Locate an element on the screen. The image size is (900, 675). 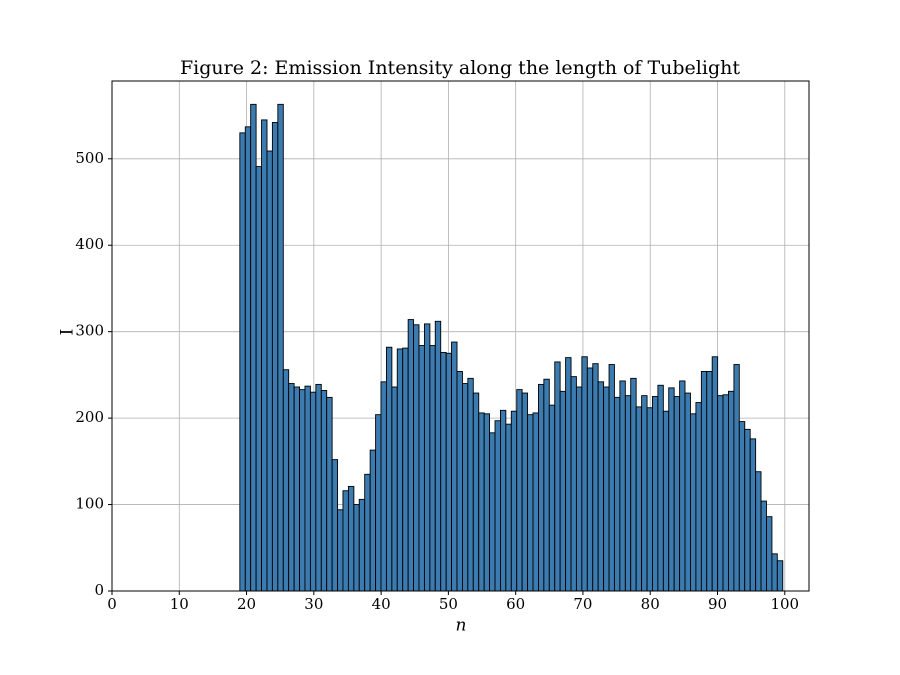
y-tick-label: 200 is located at coordinates (89, 417).